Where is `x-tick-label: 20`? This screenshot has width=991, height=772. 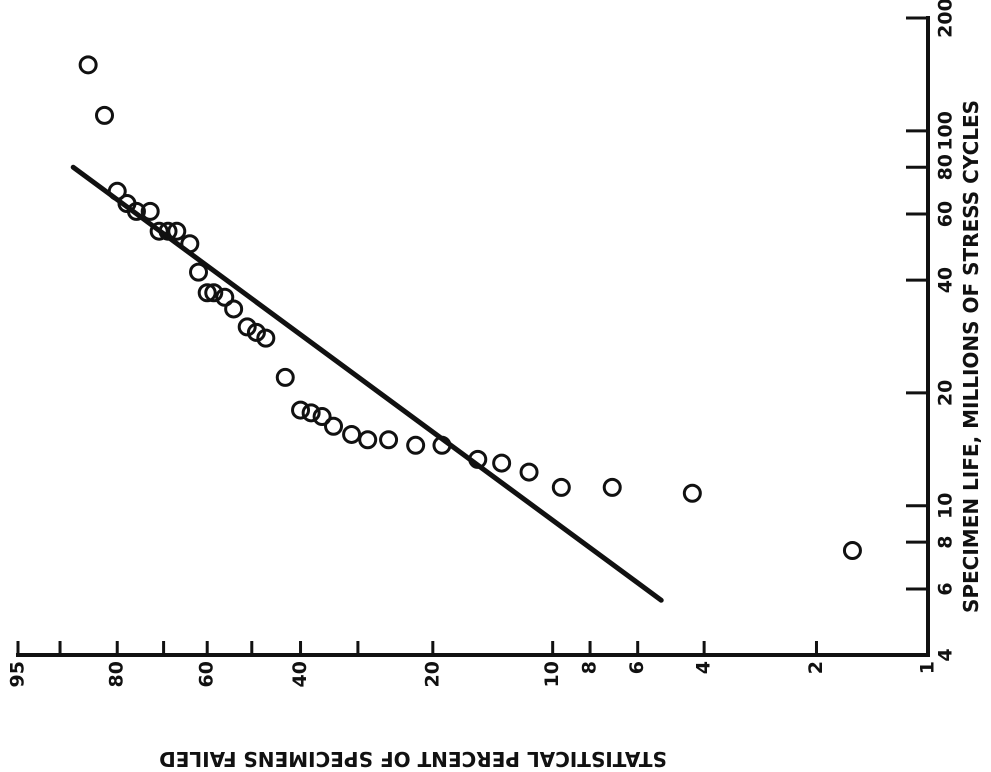
x-tick-label: 20 is located at coordinates (432, 674).